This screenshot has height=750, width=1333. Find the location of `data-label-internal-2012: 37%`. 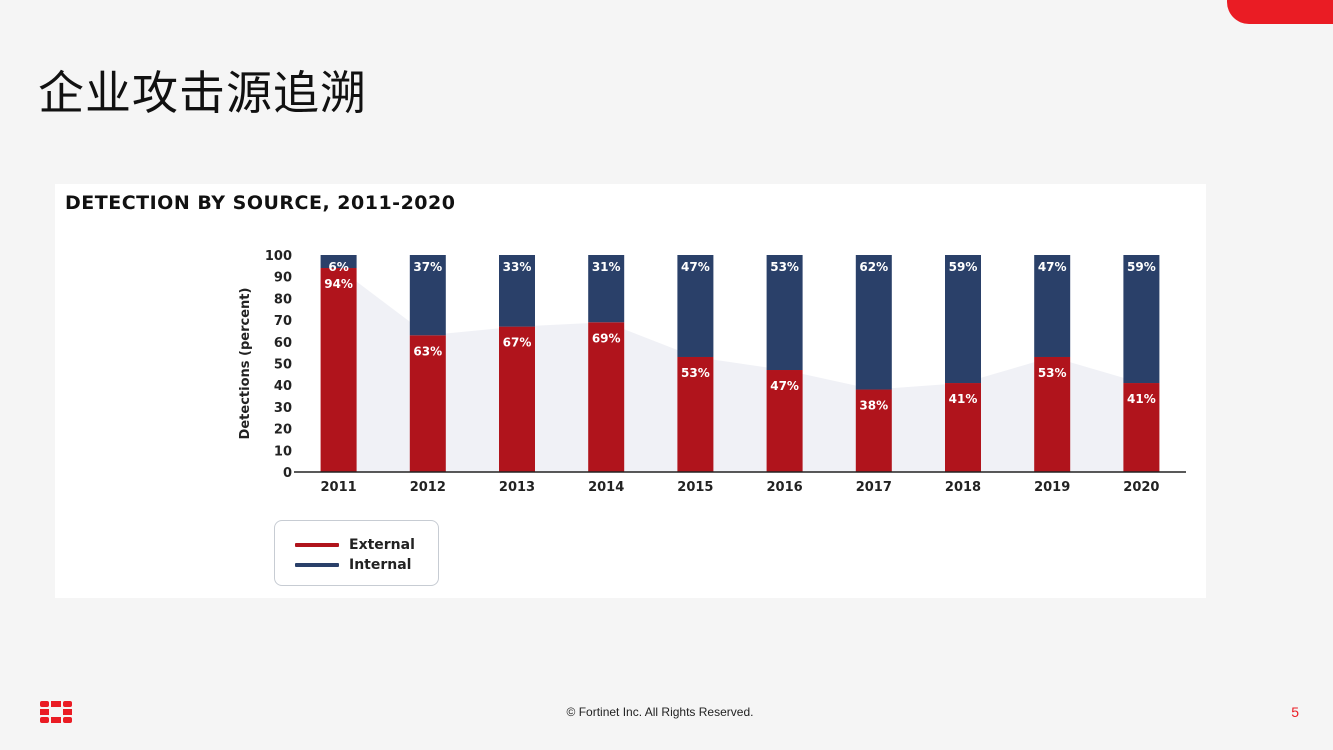

data-label-internal-2012: 37% is located at coordinates (427, 267).